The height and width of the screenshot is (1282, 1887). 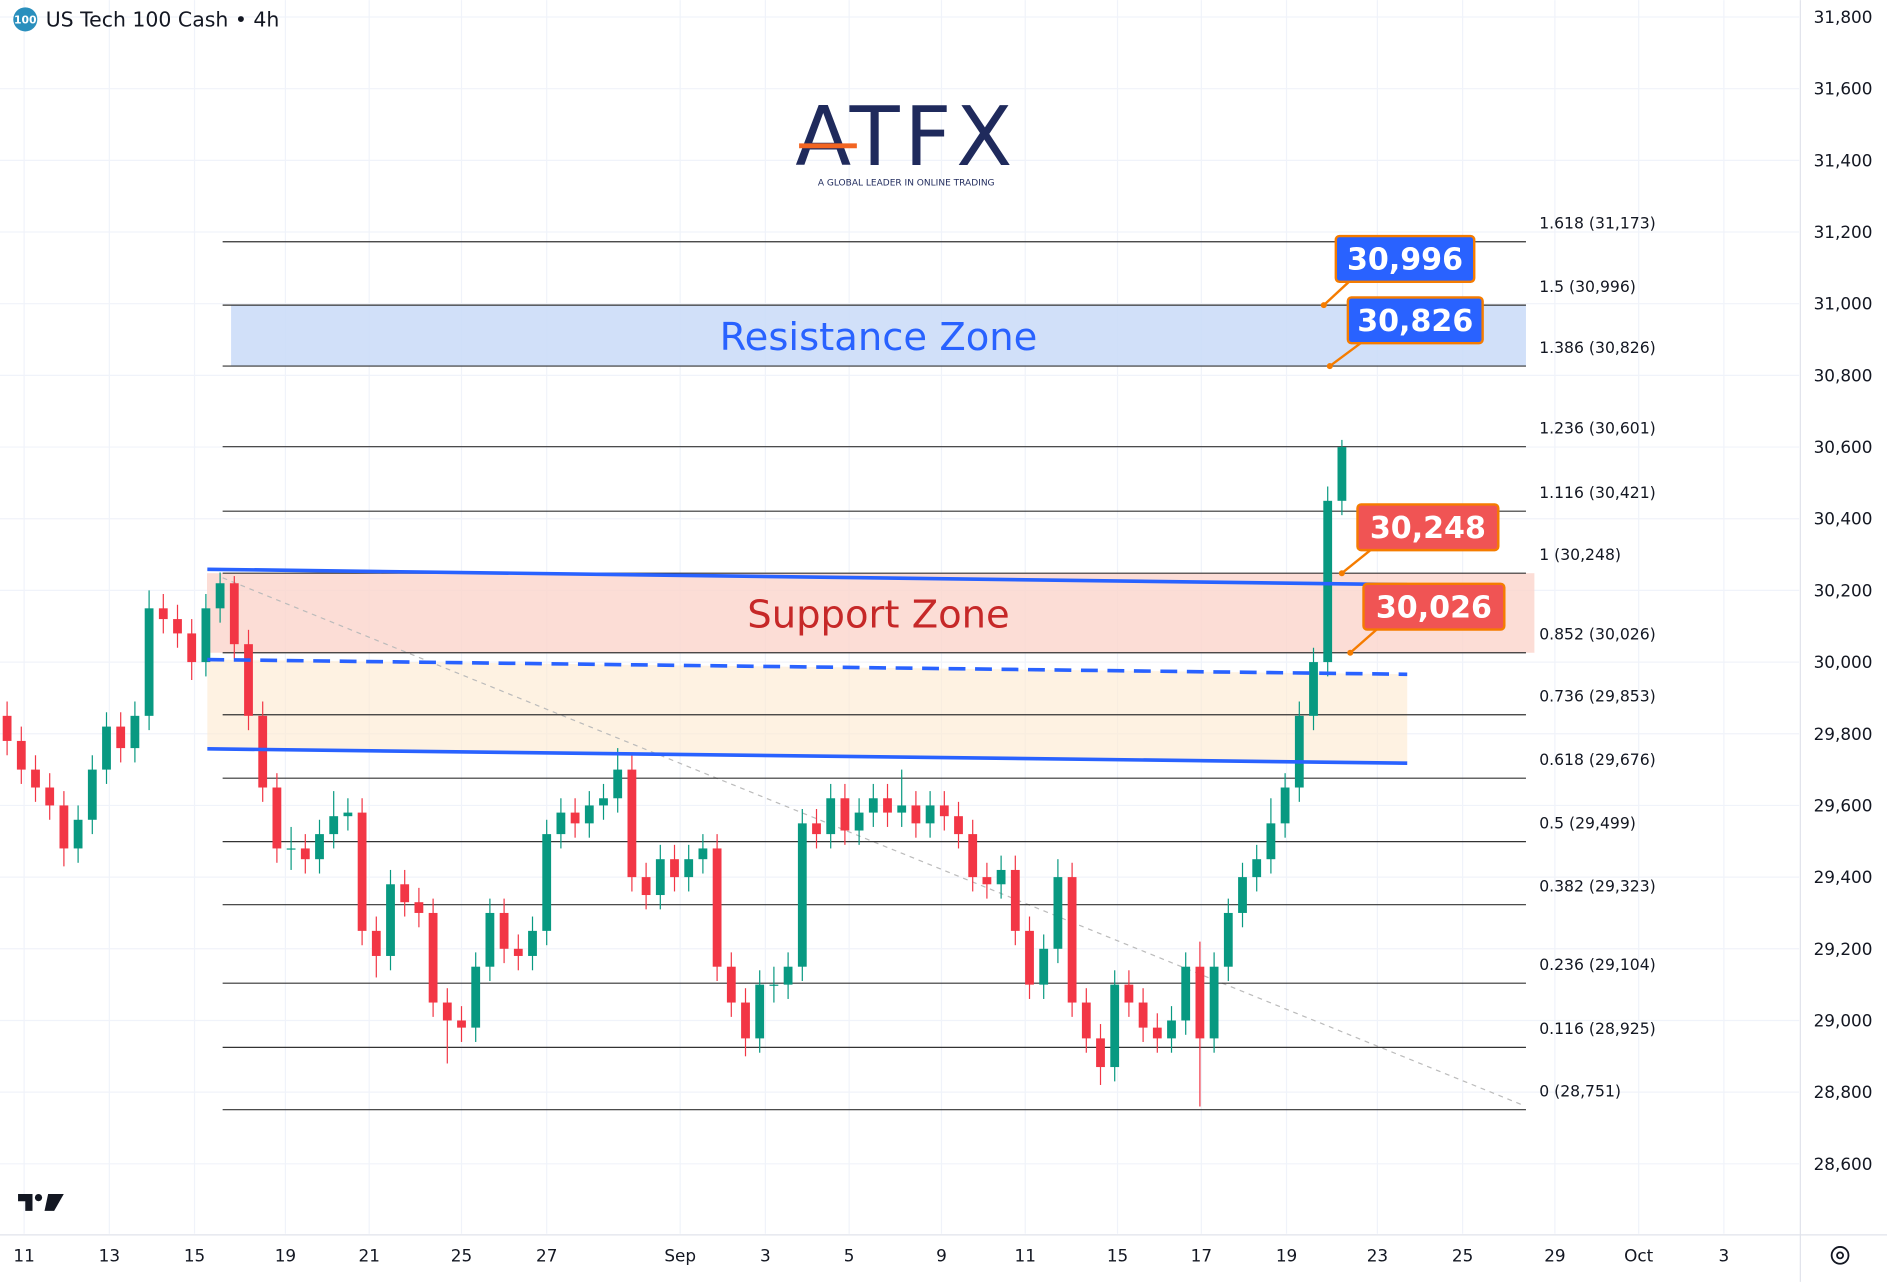 I want to click on fib-label: 0.116 (28,925), so click(x=1597, y=1028).